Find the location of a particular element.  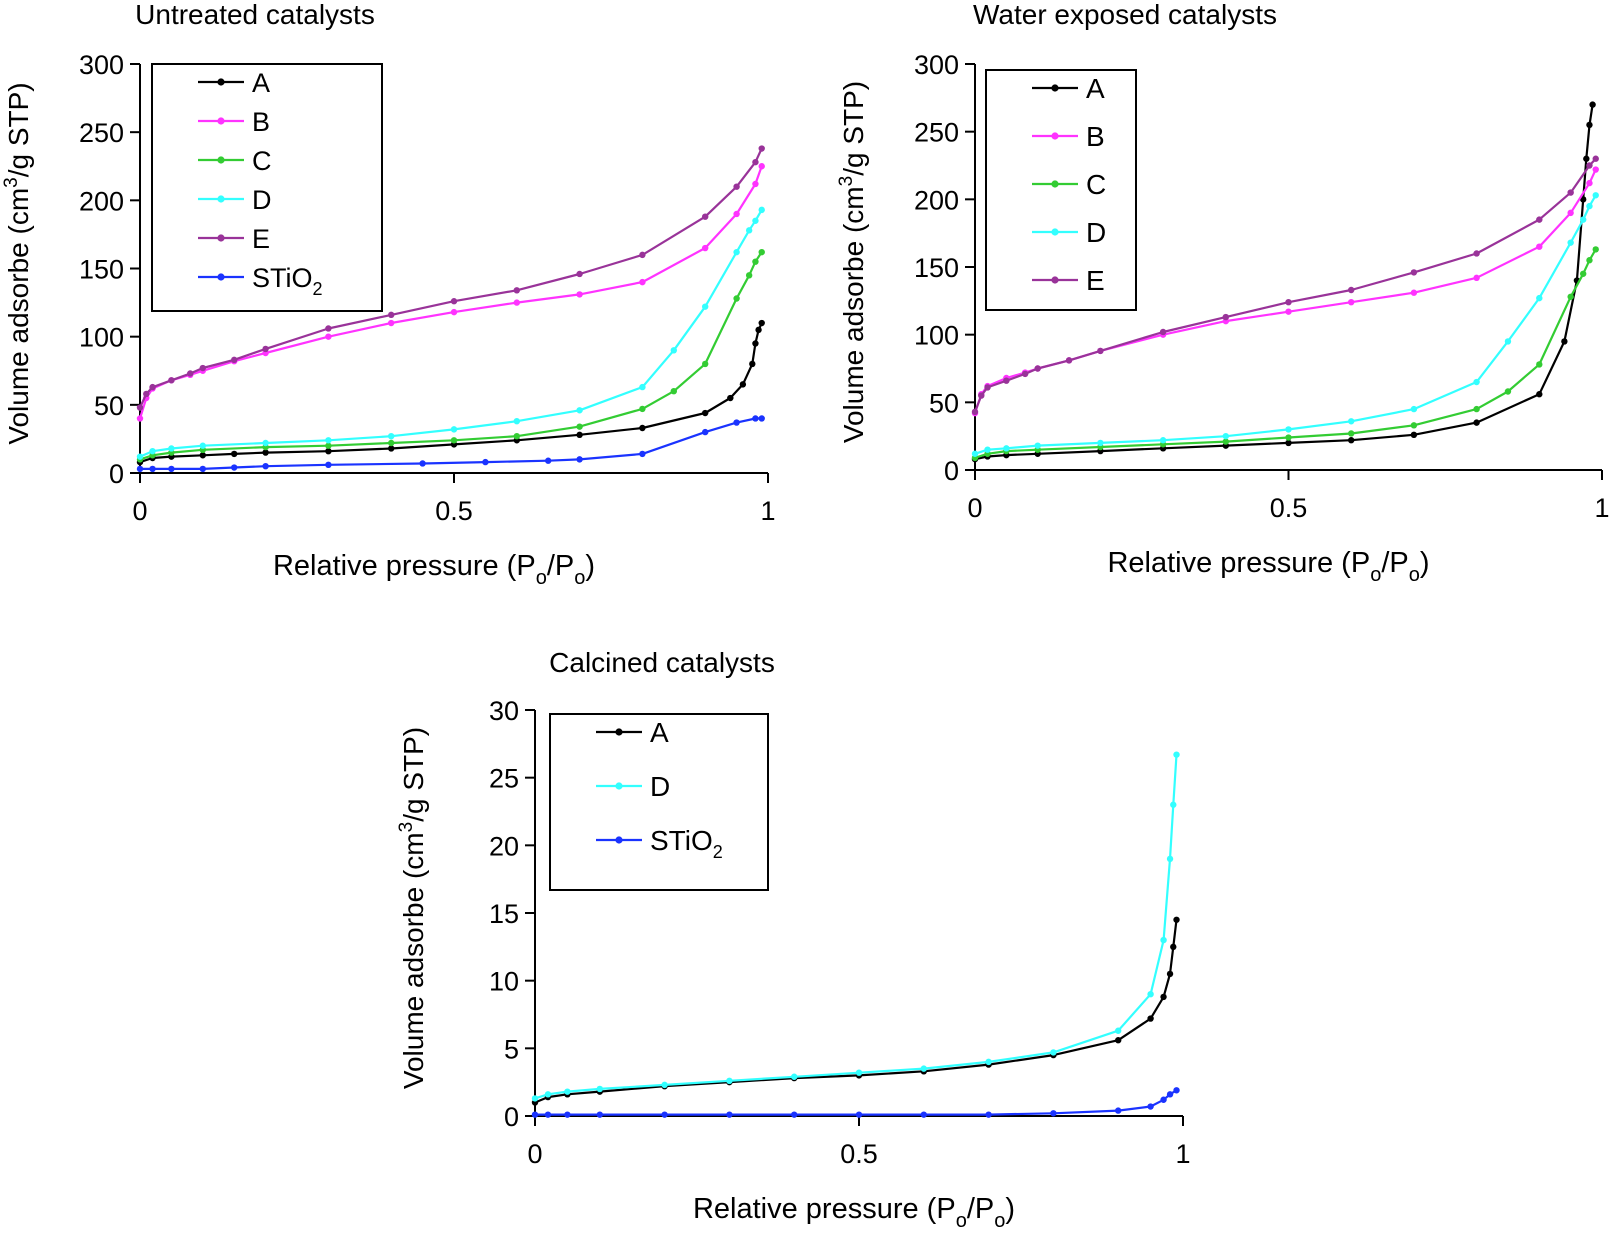

legend-label-text: B is located at coordinates (1095, 136).